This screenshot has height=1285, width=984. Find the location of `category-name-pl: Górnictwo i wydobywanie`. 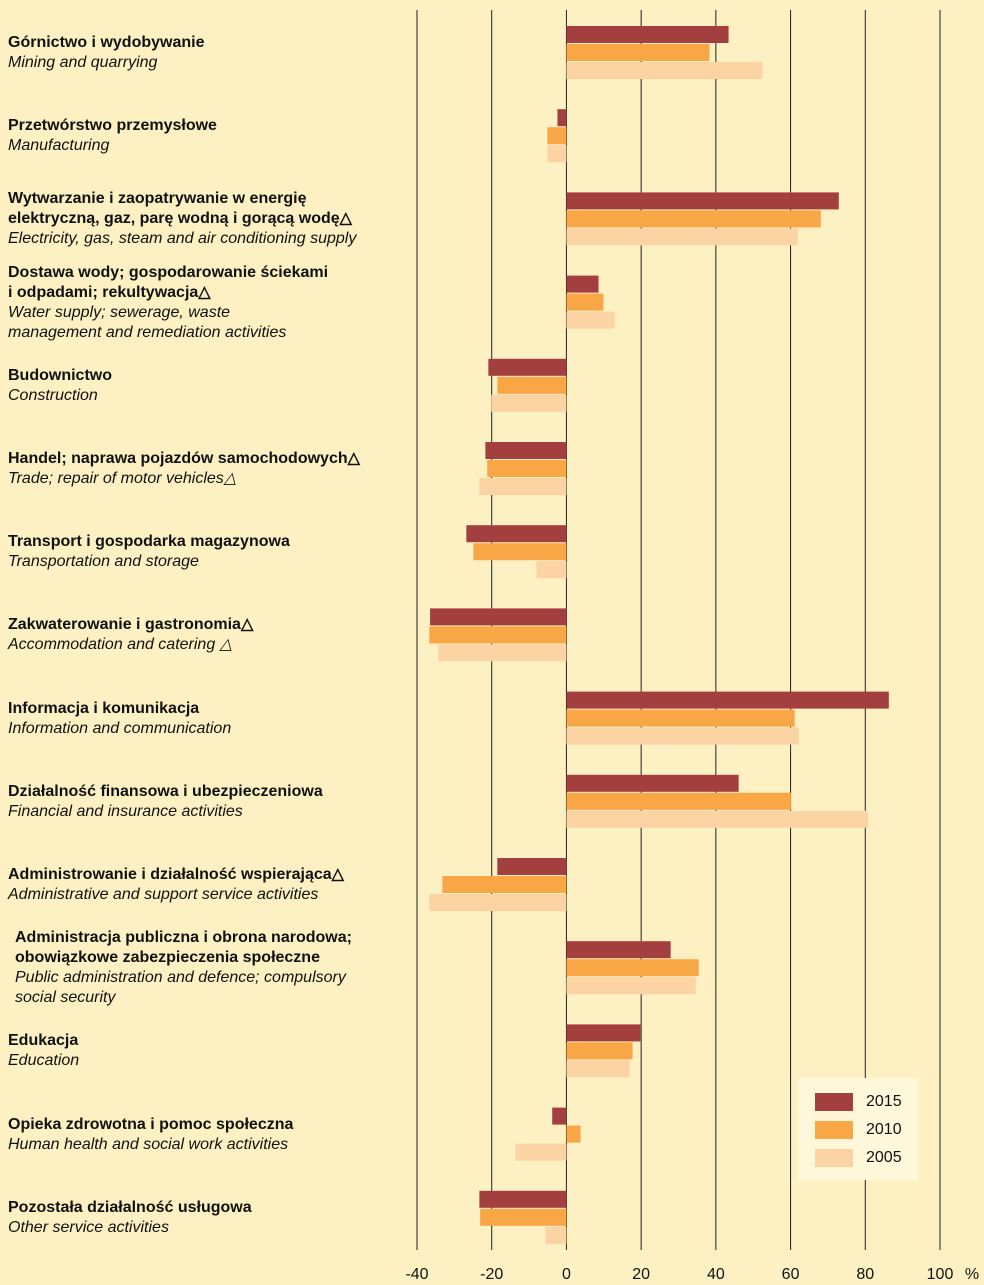

category-name-pl: Górnictwo i wydobywanie is located at coordinates (106, 42).